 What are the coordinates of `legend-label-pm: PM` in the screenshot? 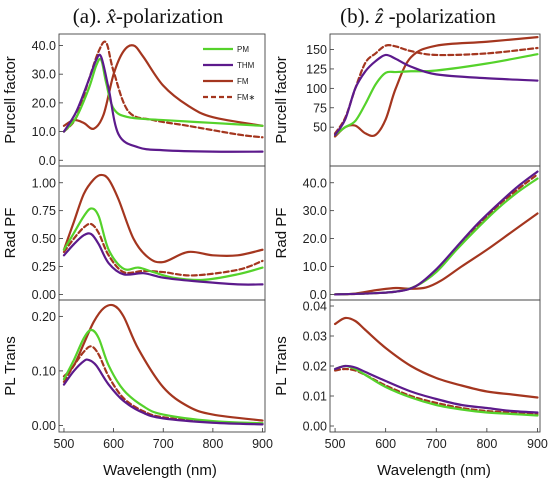 It's located at (243, 49).